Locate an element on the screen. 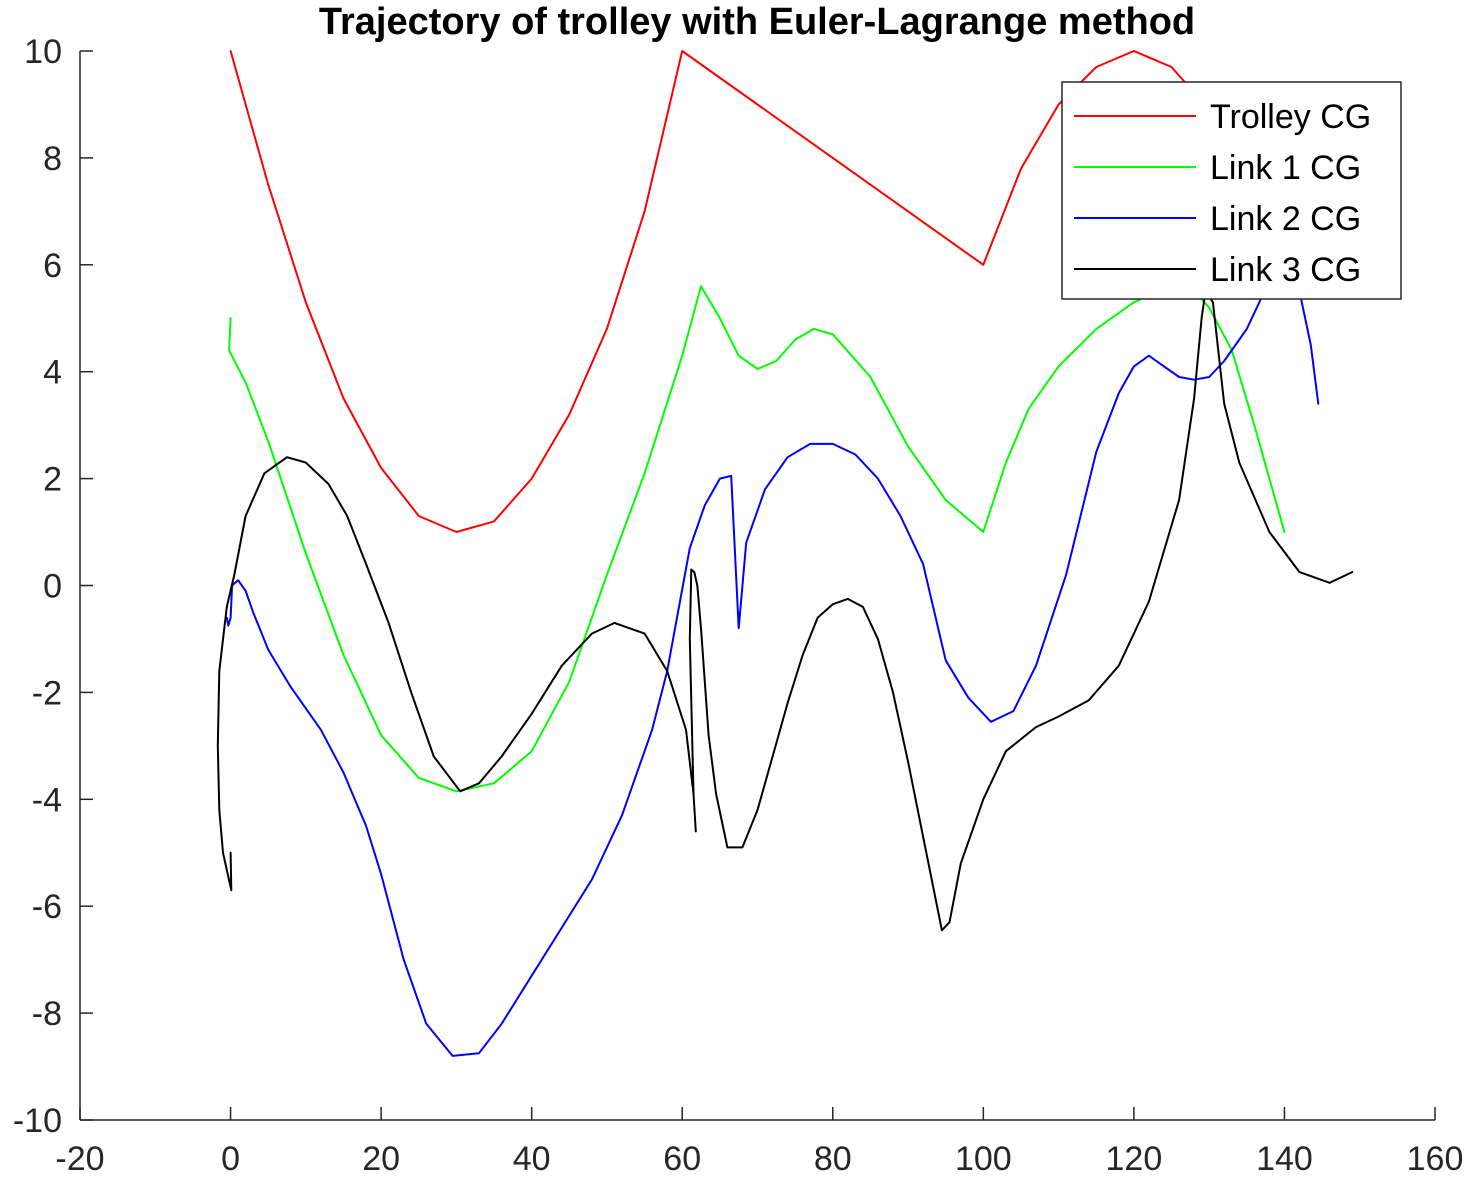 Image resolution: width=1470 pixels, height=1183 pixels. legend-label: Trolley CG is located at coordinates (1290, 117).